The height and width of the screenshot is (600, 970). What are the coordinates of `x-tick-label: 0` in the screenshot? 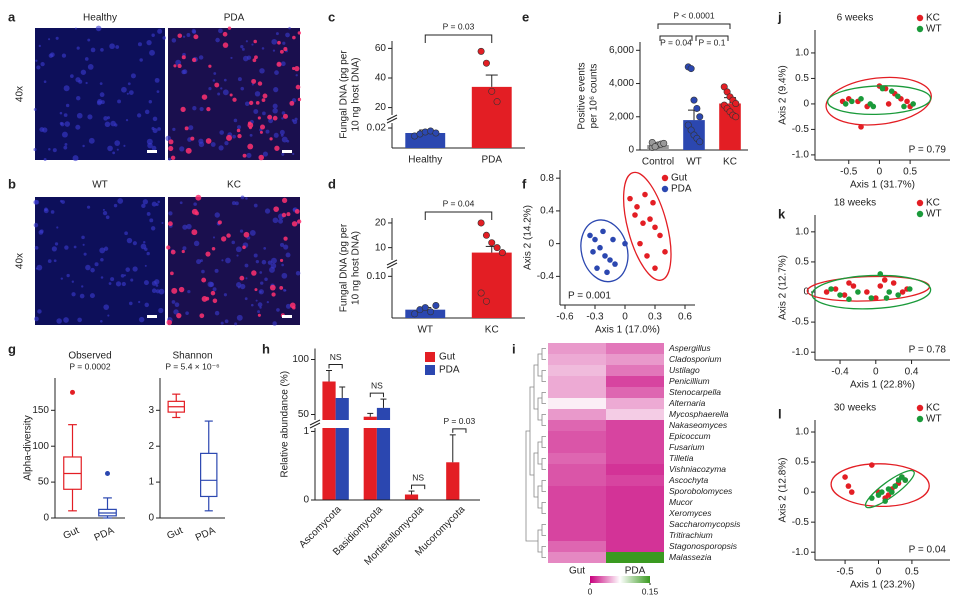 It's located at (880, 172).